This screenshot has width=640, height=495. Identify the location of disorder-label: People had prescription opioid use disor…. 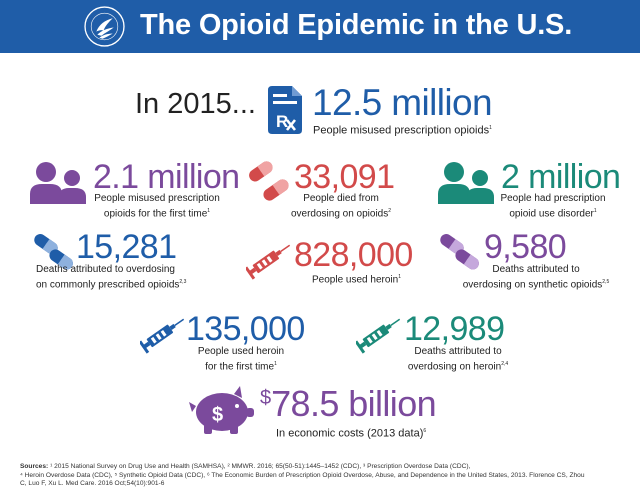
(553, 206).